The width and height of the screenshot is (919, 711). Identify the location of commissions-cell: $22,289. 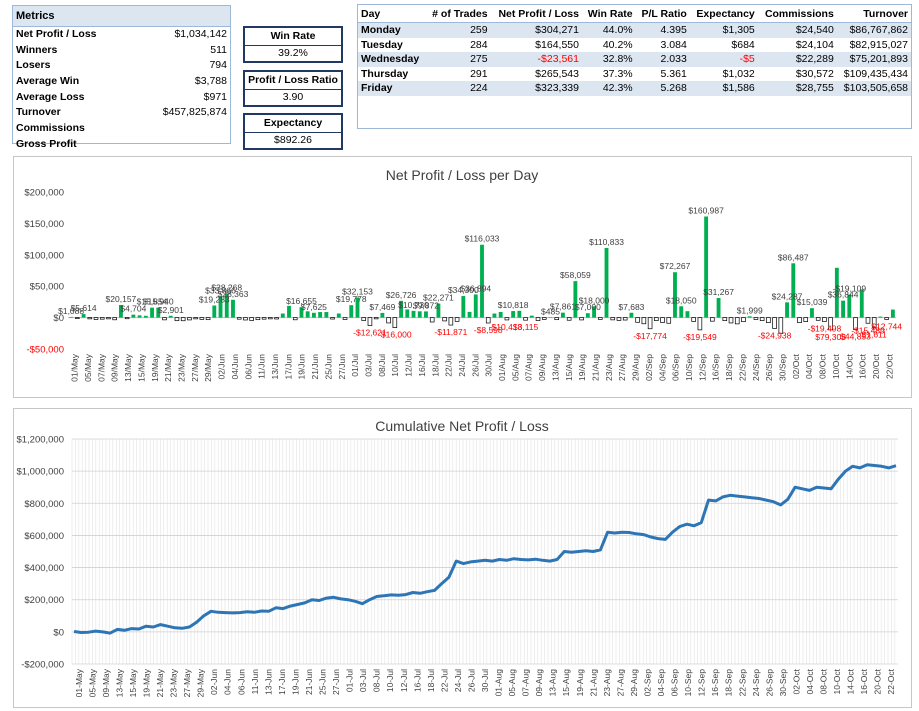
(797, 59).